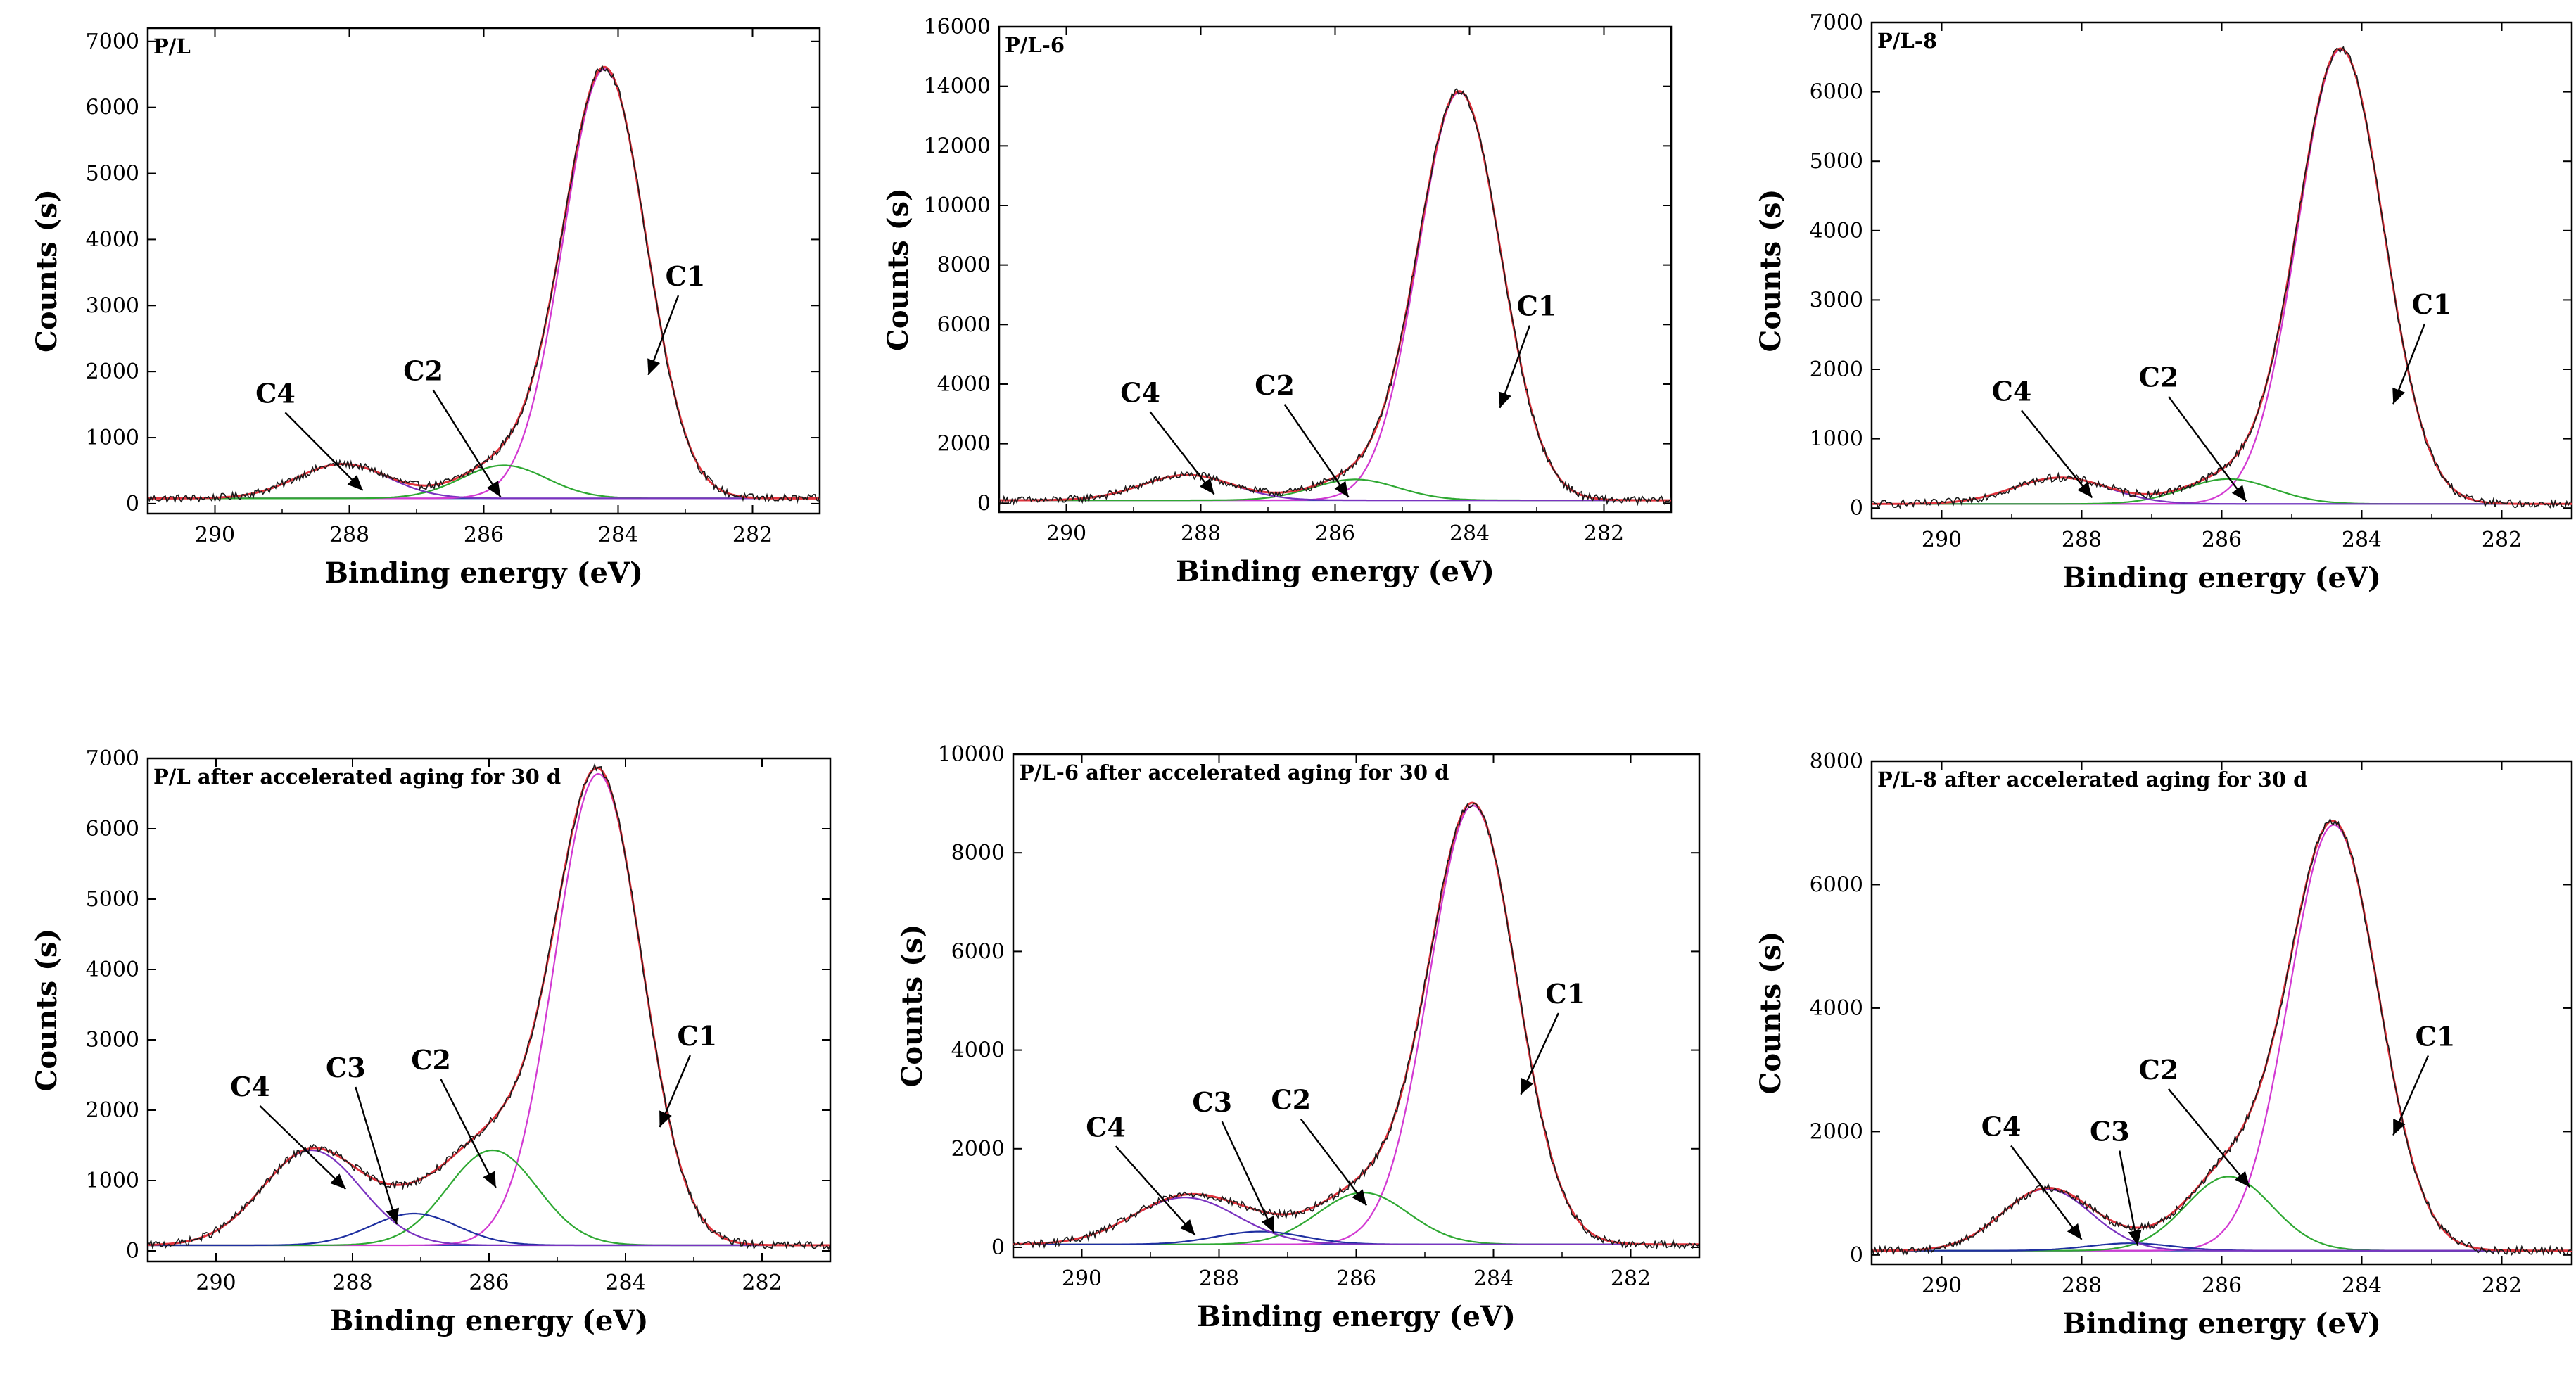 Image resolution: width=2576 pixels, height=1374 pixels. I want to click on y-tick-label: 7000, so click(1836, 23).